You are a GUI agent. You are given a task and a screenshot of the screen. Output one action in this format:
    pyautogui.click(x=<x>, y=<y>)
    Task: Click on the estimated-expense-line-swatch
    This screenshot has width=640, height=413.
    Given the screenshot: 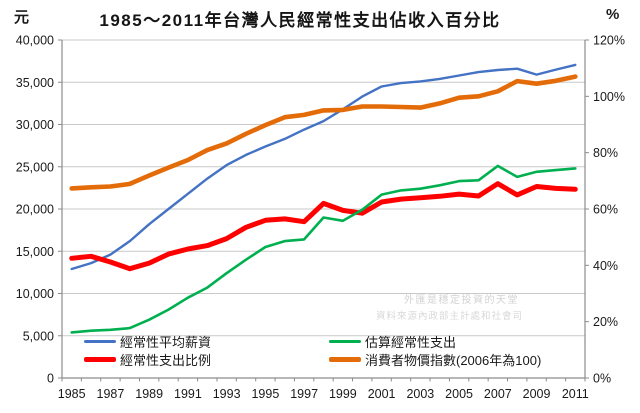 What is the action you would take?
    pyautogui.click(x=345, y=341)
    